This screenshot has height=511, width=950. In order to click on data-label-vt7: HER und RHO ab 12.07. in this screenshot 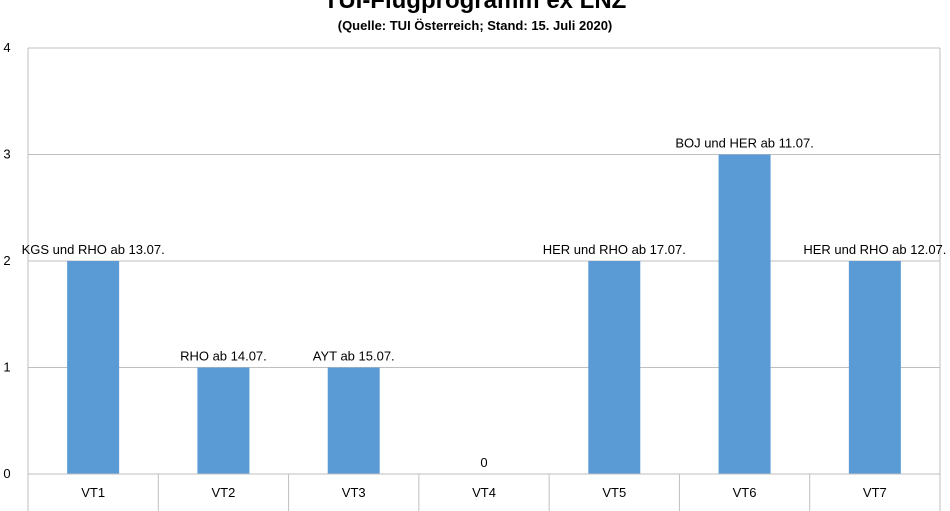, I will do `click(874, 249)`.